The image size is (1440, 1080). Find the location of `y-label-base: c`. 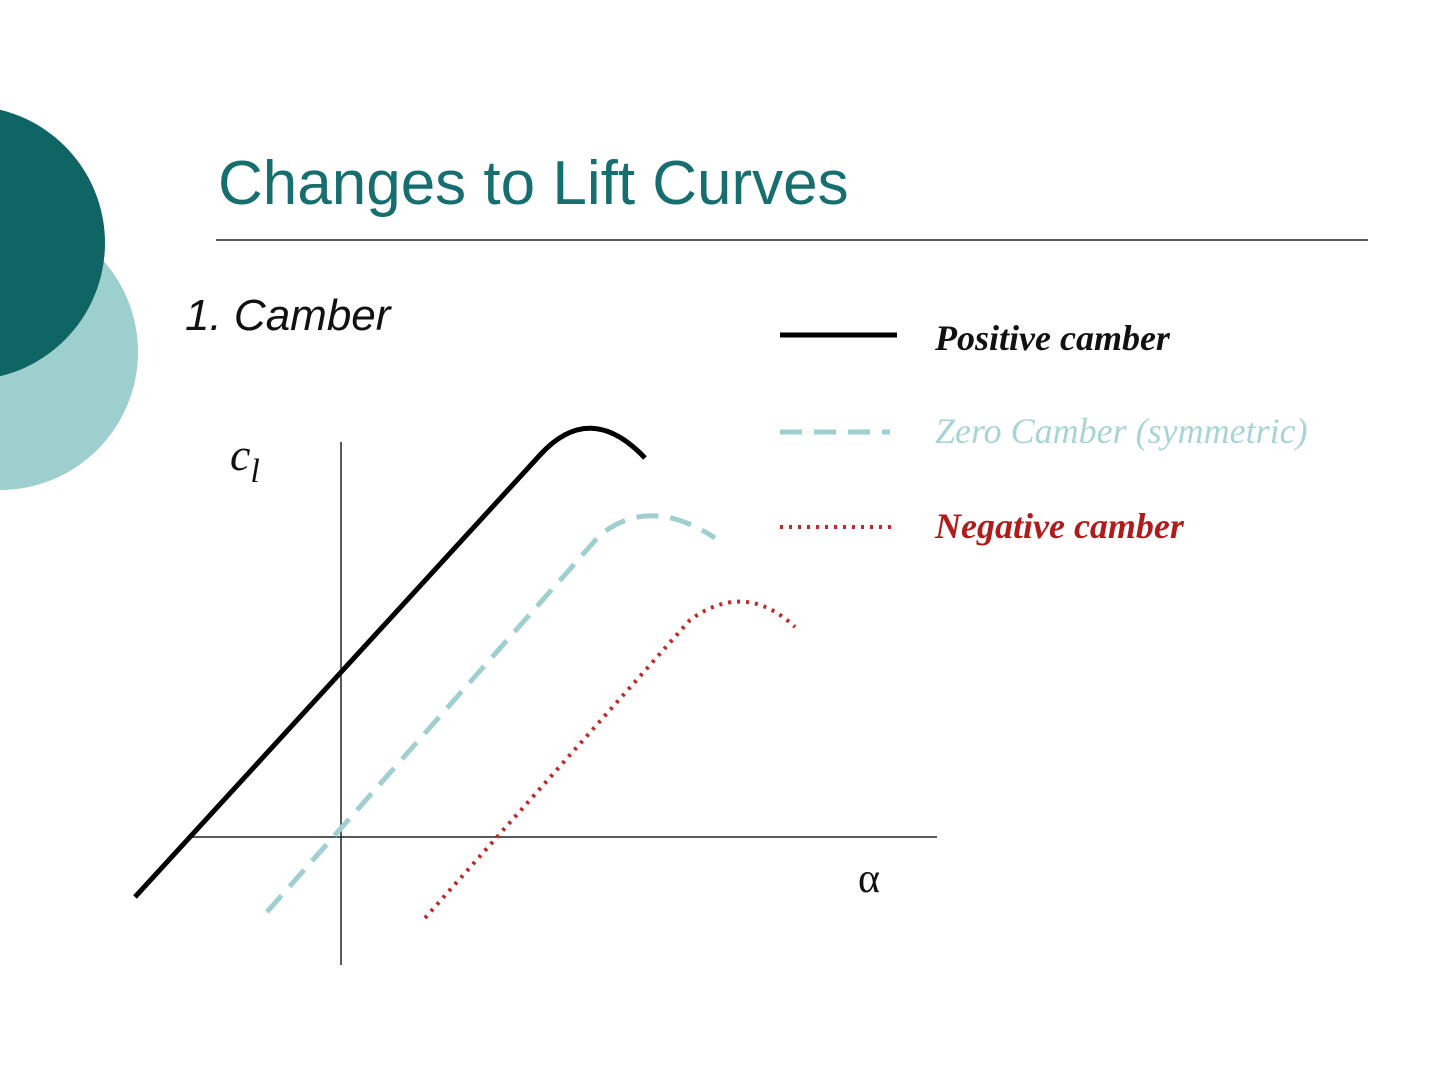

y-label-base: c is located at coordinates (240, 454).